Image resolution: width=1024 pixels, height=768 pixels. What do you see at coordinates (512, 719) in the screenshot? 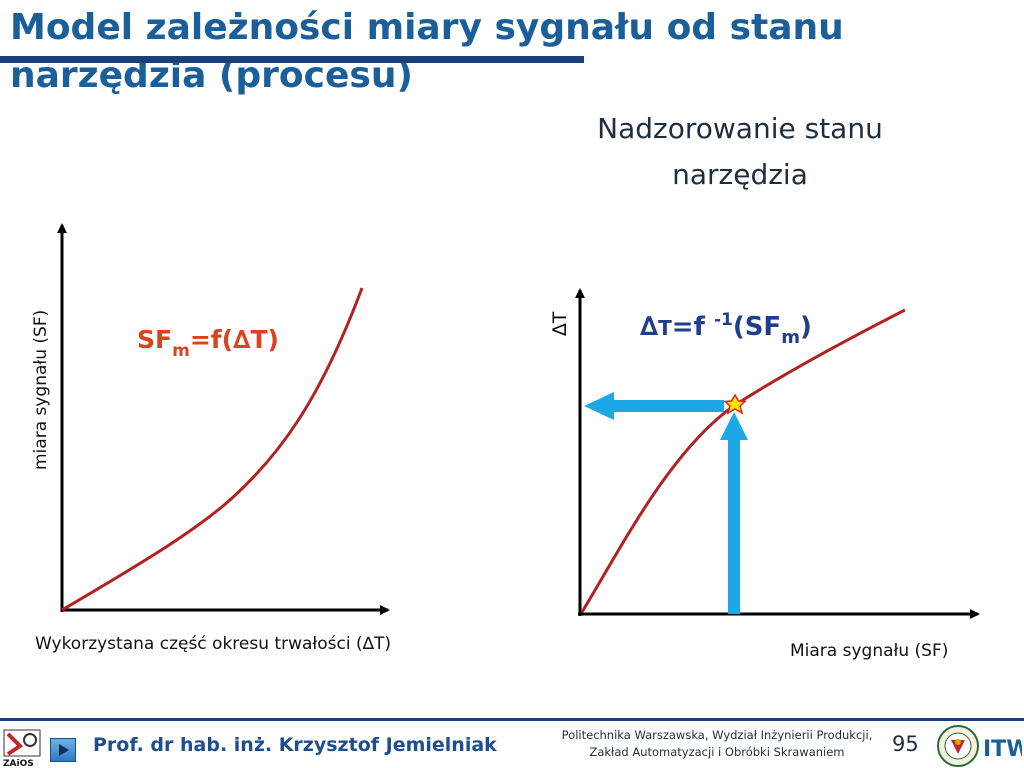
I see `footer-divider` at bounding box center [512, 719].